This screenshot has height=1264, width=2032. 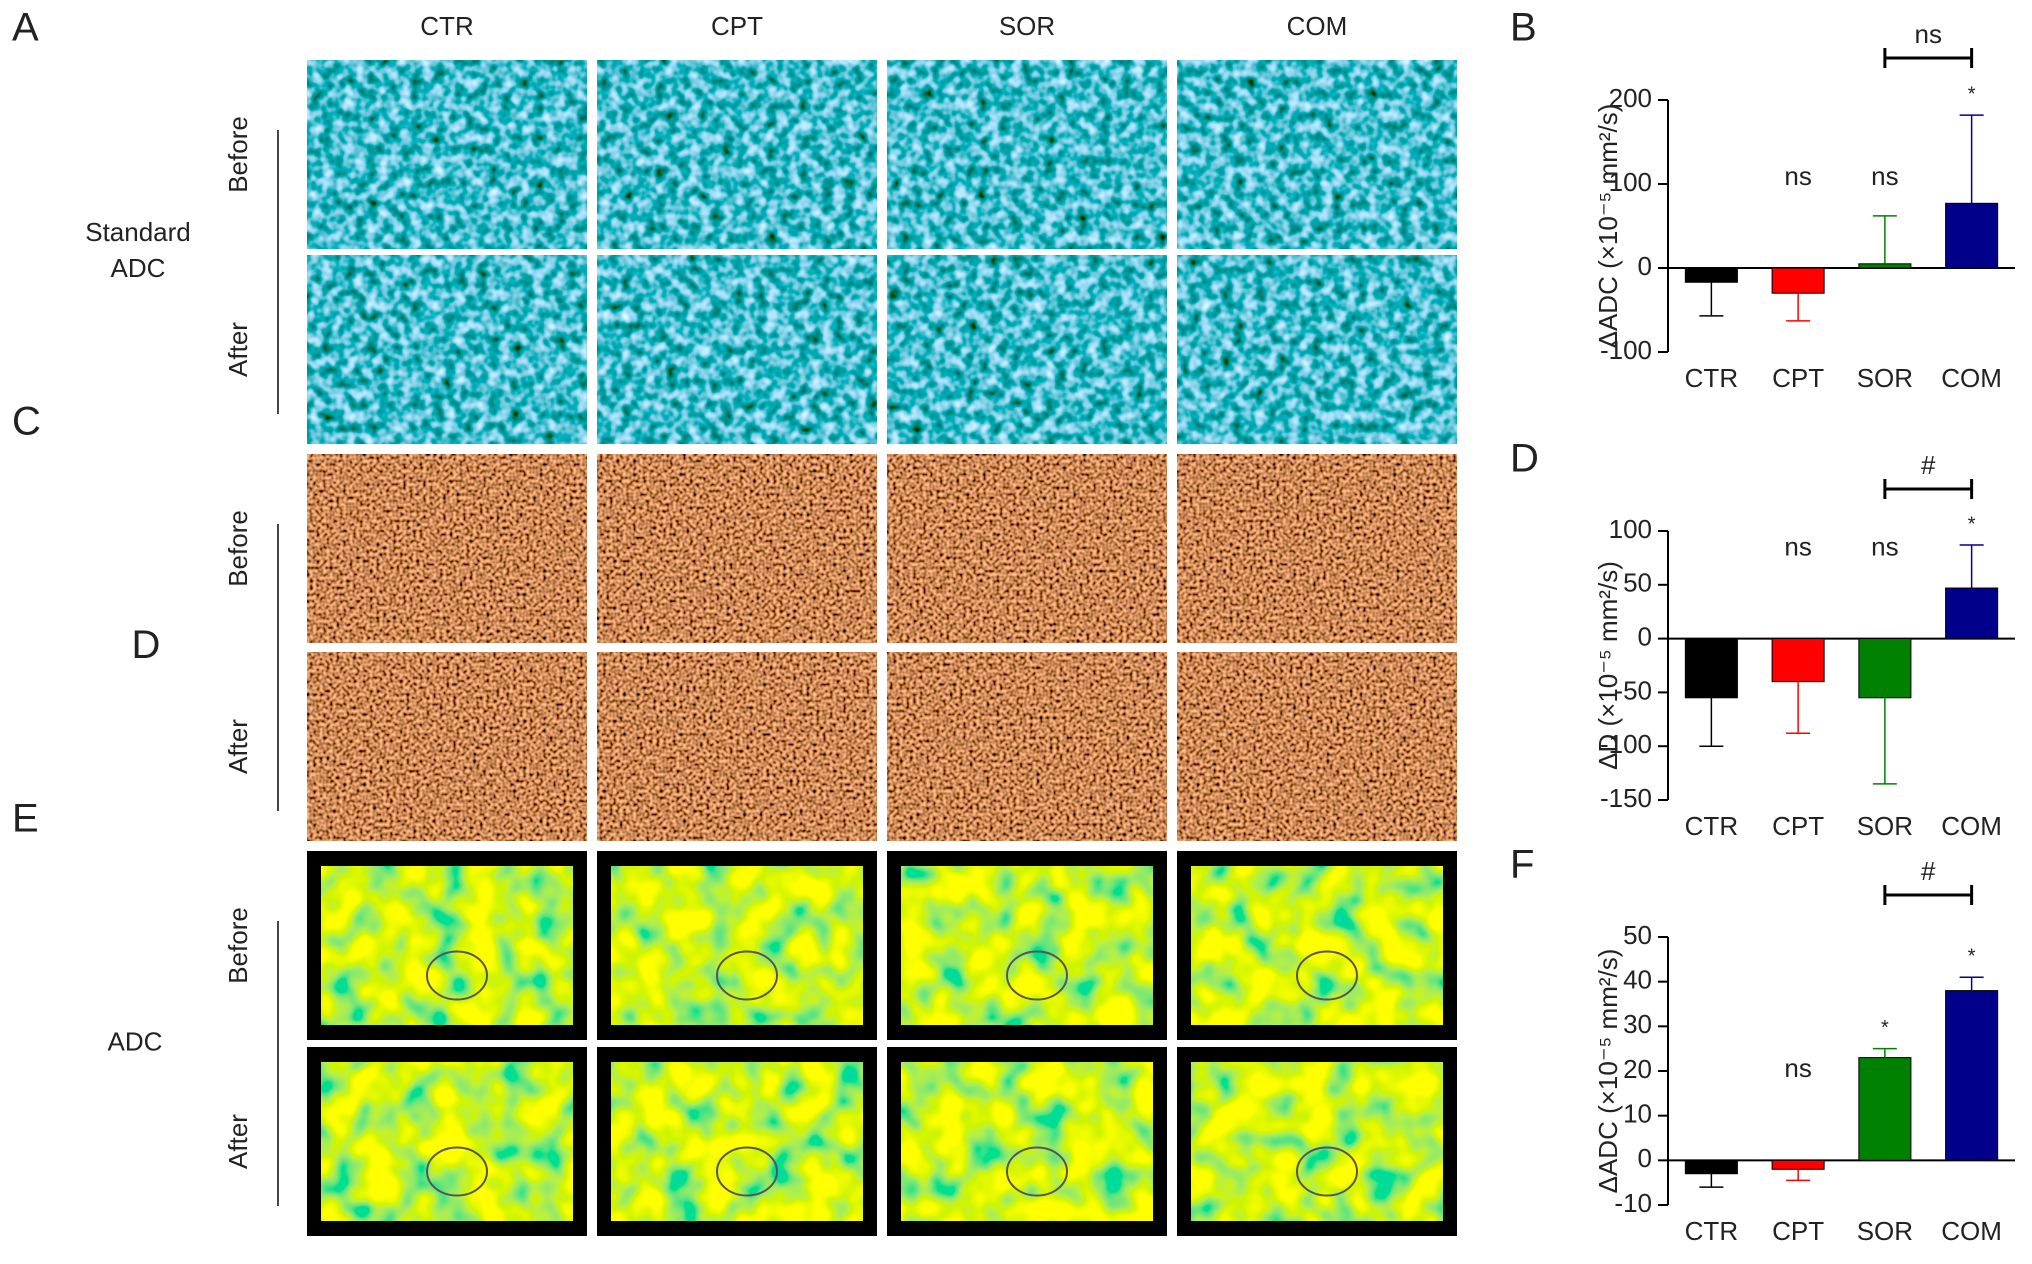 I want to click on panel-label: B, so click(x=1523, y=28).